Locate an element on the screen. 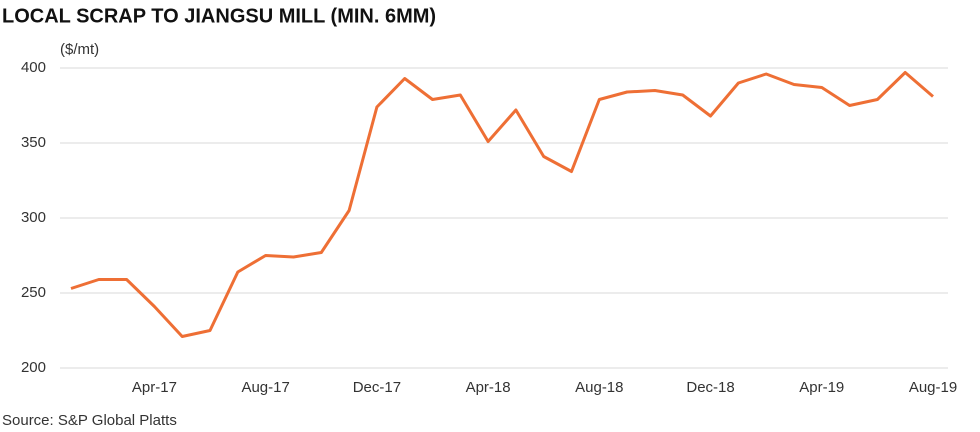  source: Source: S&P Global Platts is located at coordinates (89, 420).